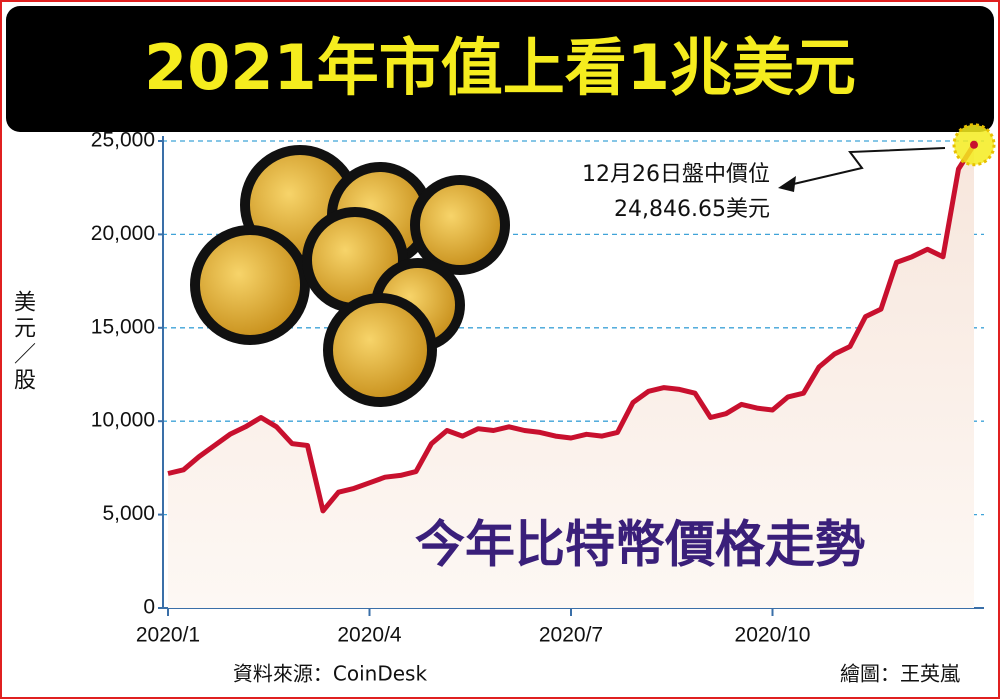 This screenshot has width=1000, height=699. I want to click on y-tick-label: 15,000, so click(123, 326).